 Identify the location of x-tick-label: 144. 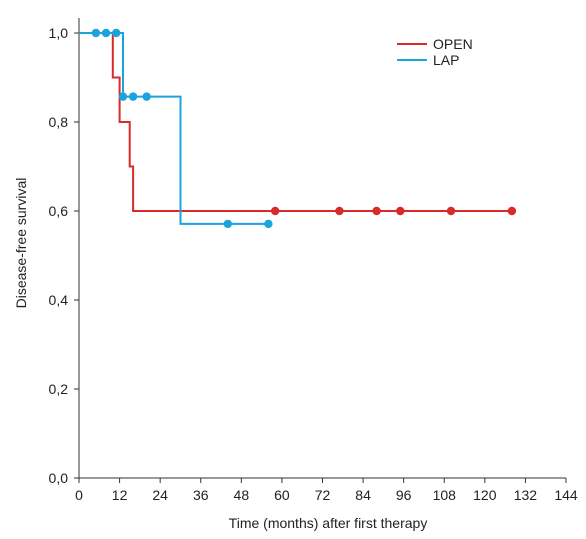
(566, 495).